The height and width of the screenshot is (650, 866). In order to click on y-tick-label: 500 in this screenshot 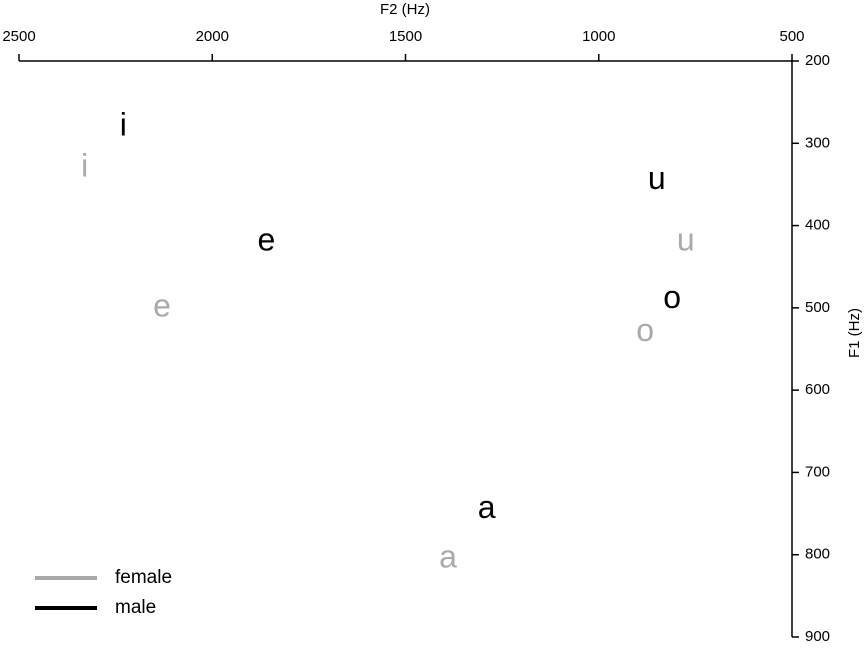, I will do `click(817, 307)`.